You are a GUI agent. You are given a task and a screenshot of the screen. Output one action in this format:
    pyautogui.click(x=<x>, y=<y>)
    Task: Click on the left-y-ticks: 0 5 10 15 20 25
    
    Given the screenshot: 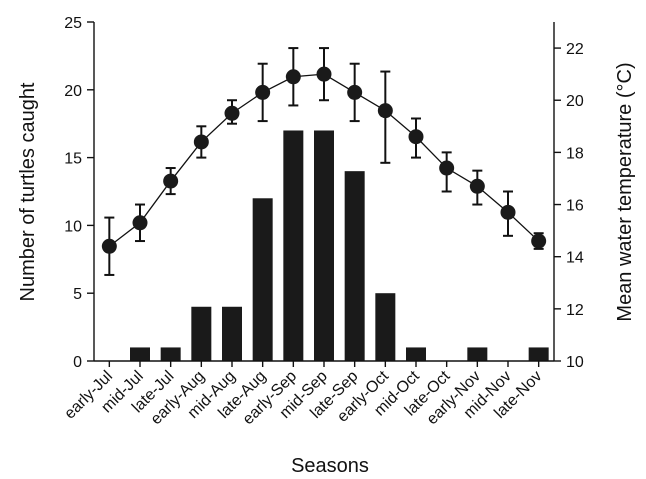 What is the action you would take?
    pyautogui.click(x=79, y=193)
    